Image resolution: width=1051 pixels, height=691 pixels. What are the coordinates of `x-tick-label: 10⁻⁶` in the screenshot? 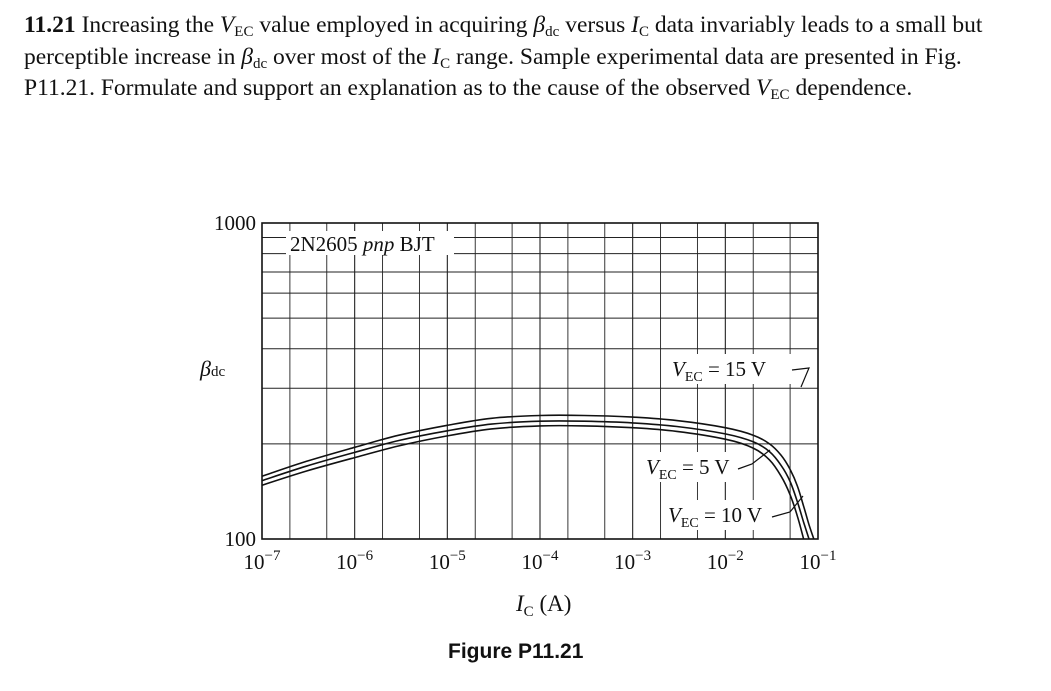 It's located at (354, 561).